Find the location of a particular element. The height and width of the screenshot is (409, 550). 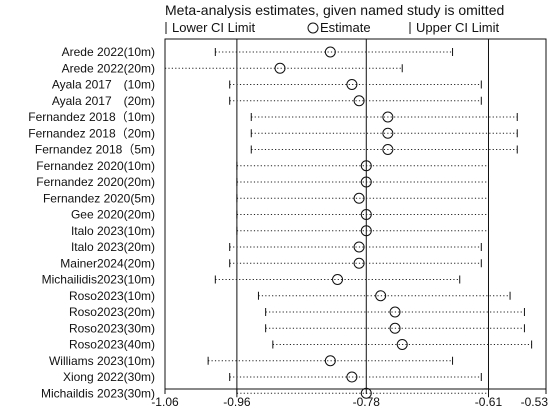

study-row: Fernandez 2020(5m) is located at coordinates (266, 198).